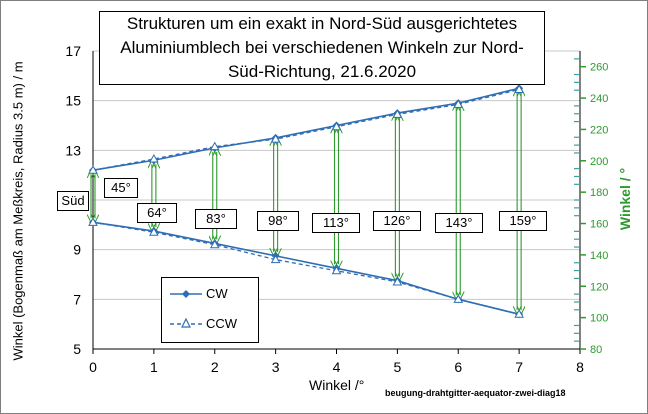 Image resolution: width=648 pixels, height=414 pixels. Describe the element at coordinates (216, 219) in the screenshot. I see `angle-label-2: 83°` at that location.